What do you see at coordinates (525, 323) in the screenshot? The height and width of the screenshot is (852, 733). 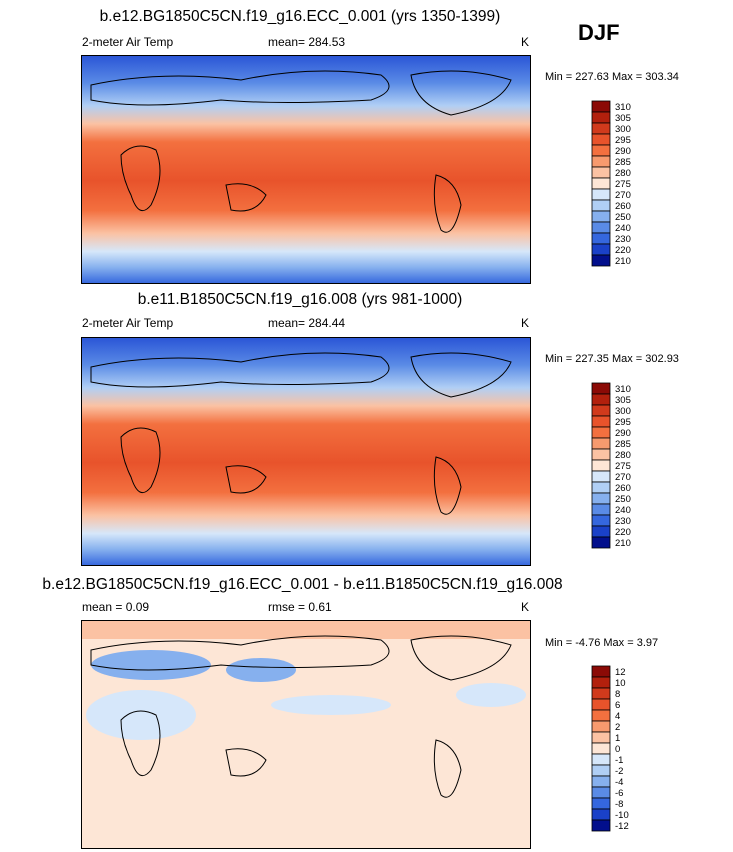 I see `panel2-units-label: K` at bounding box center [525, 323].